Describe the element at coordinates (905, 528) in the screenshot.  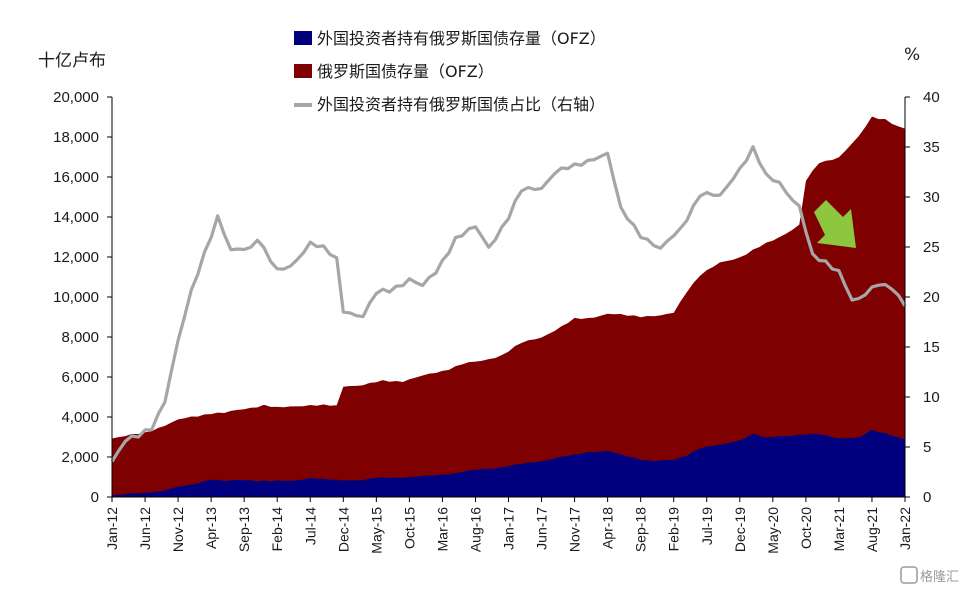
I see `x-tick-label: Jan-22` at that location.